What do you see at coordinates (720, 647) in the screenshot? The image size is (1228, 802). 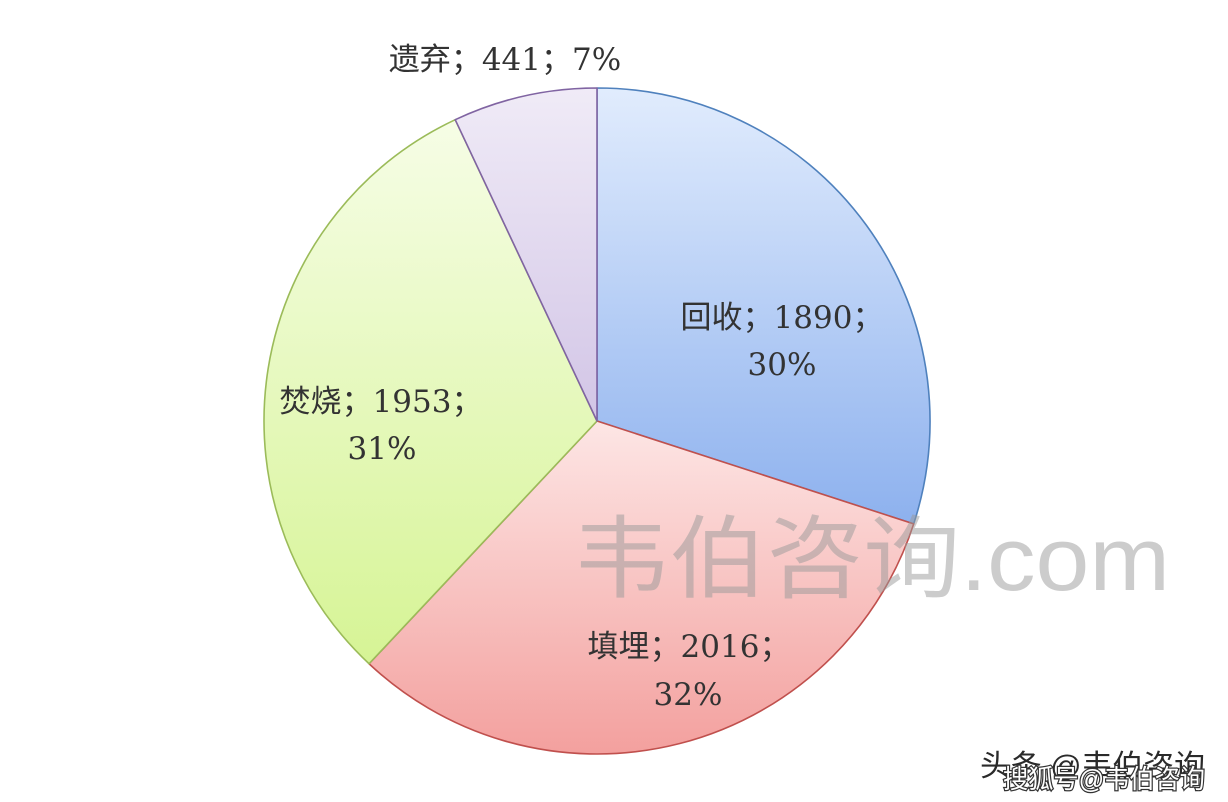 I see `slice-value: 2016` at bounding box center [720, 647].